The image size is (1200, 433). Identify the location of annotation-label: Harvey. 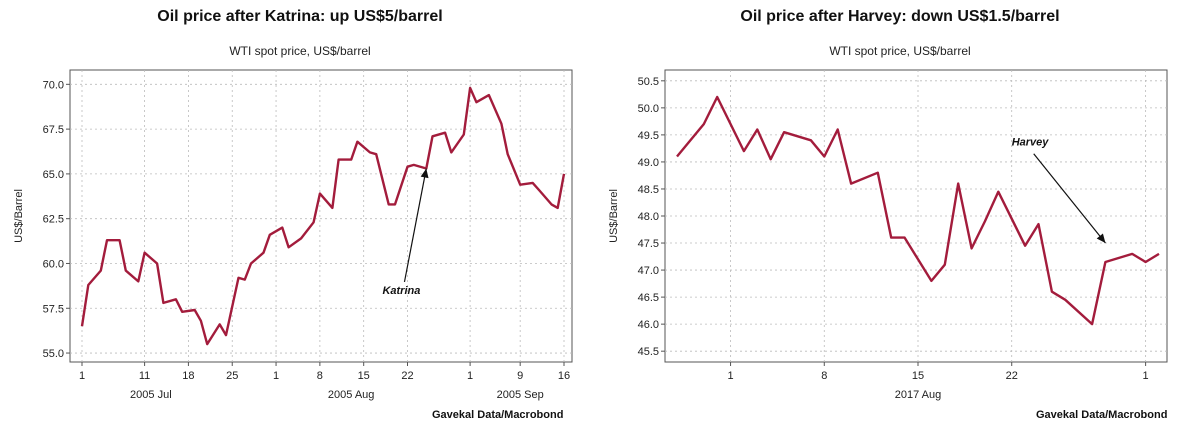
(1031, 143).